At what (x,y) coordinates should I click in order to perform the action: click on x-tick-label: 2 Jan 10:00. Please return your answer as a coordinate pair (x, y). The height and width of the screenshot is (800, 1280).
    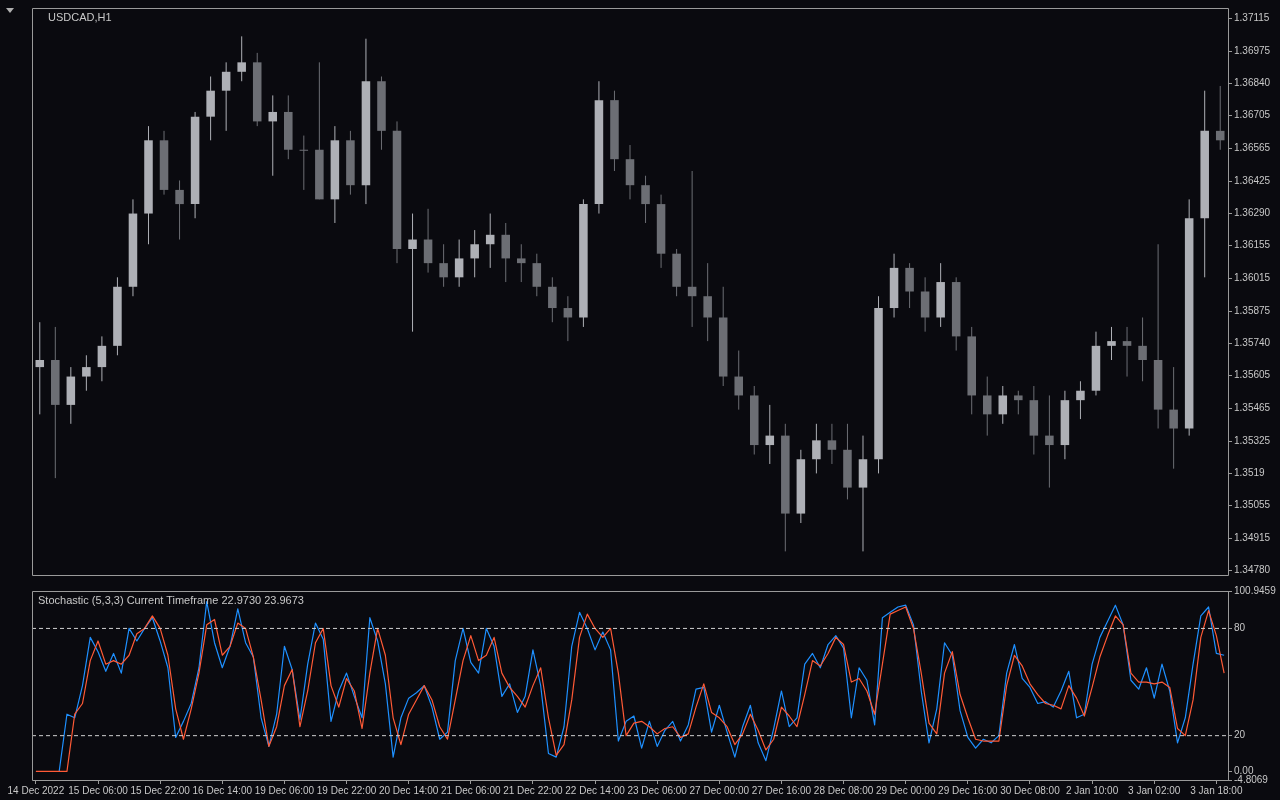
    Looking at the image, I should click on (1092, 790).